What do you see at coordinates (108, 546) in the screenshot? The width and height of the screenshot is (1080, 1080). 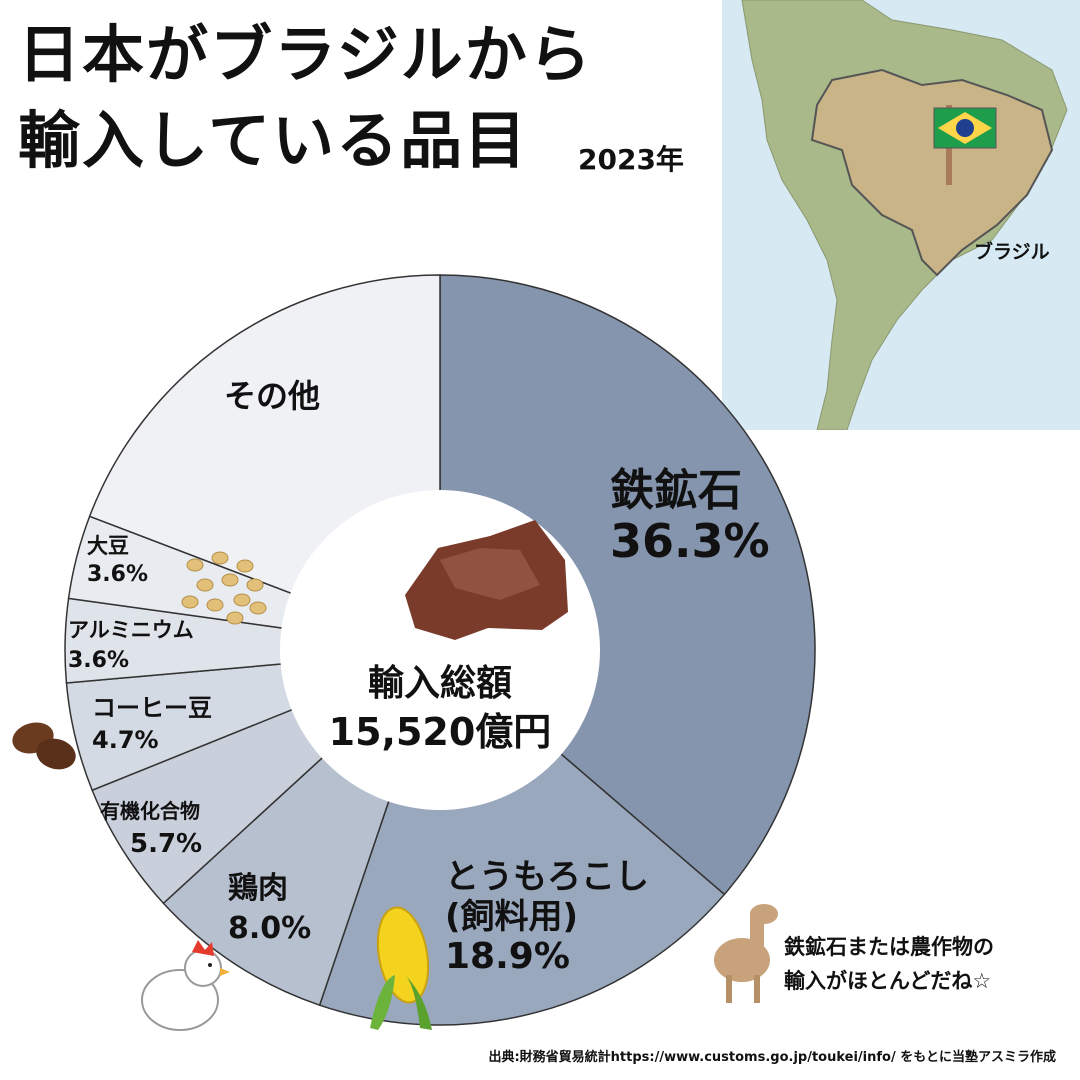 I see `label-soybeans-name: 大豆` at bounding box center [108, 546].